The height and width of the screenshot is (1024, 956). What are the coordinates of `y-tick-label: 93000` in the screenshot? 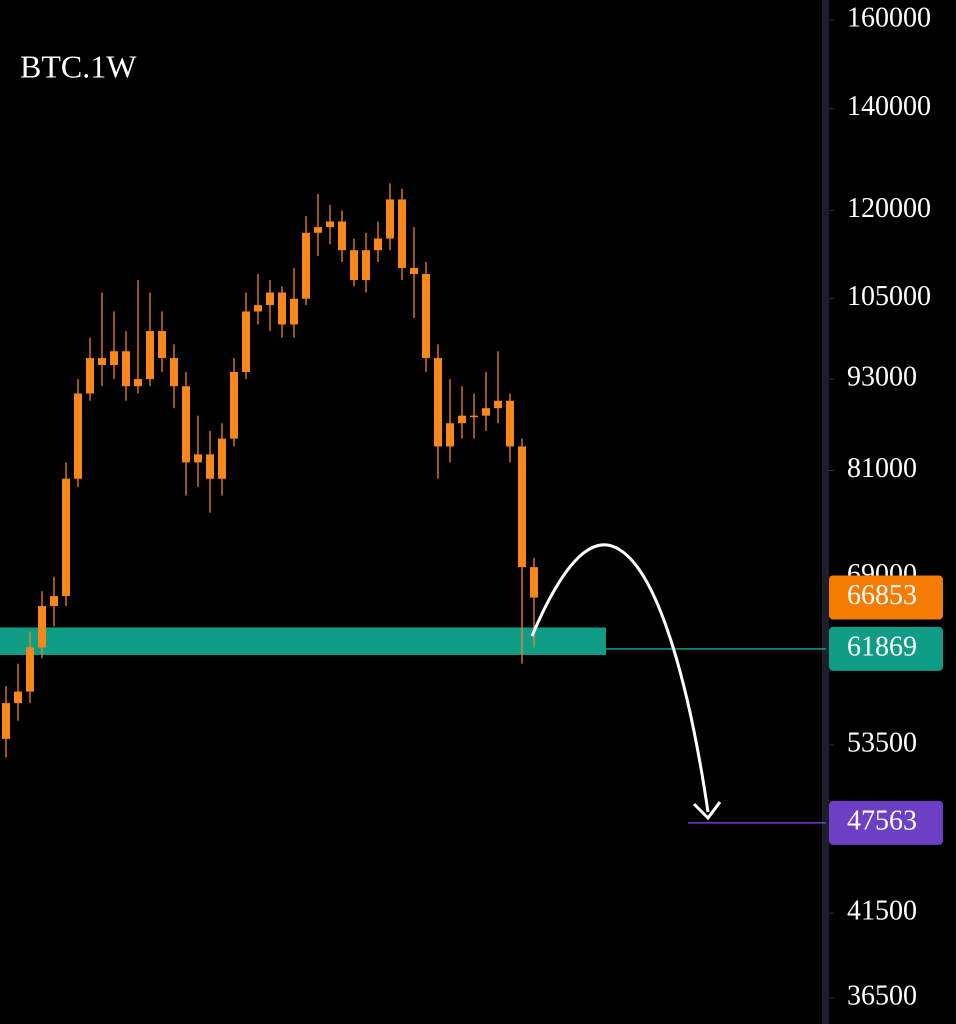 It's located at (882, 376).